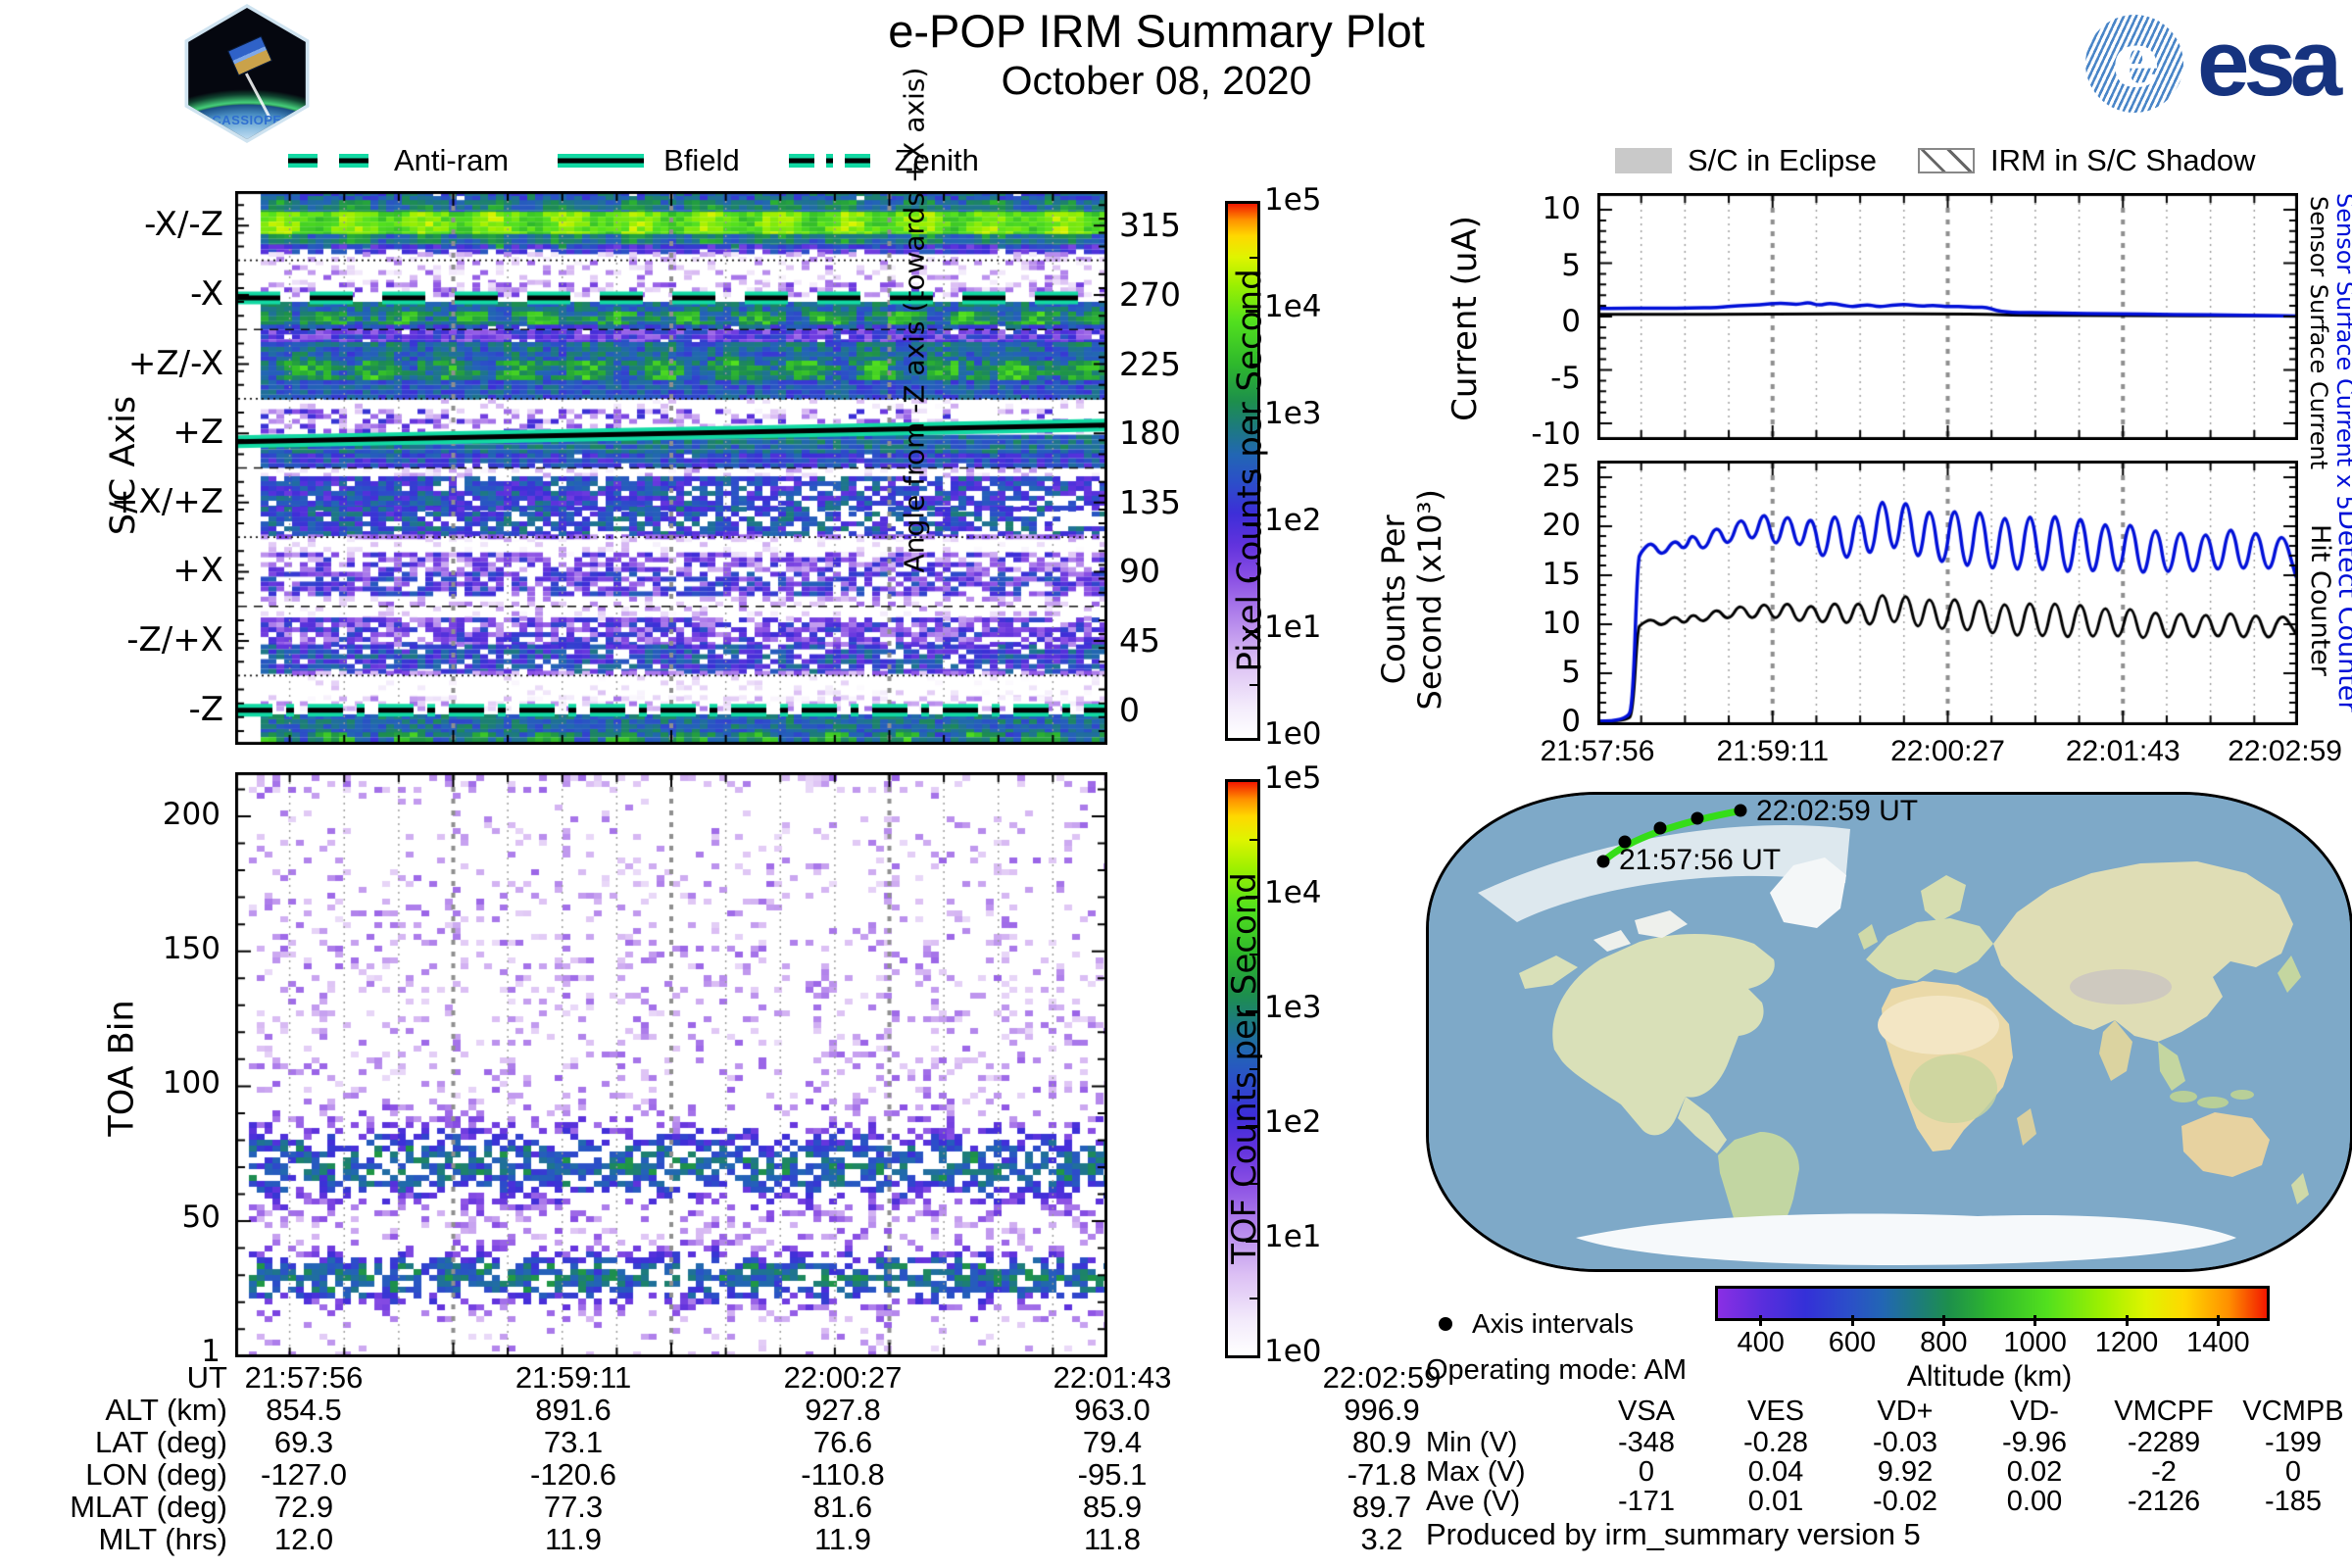  I want to click on voltage-row-header: Max (V), so click(1476, 1472).